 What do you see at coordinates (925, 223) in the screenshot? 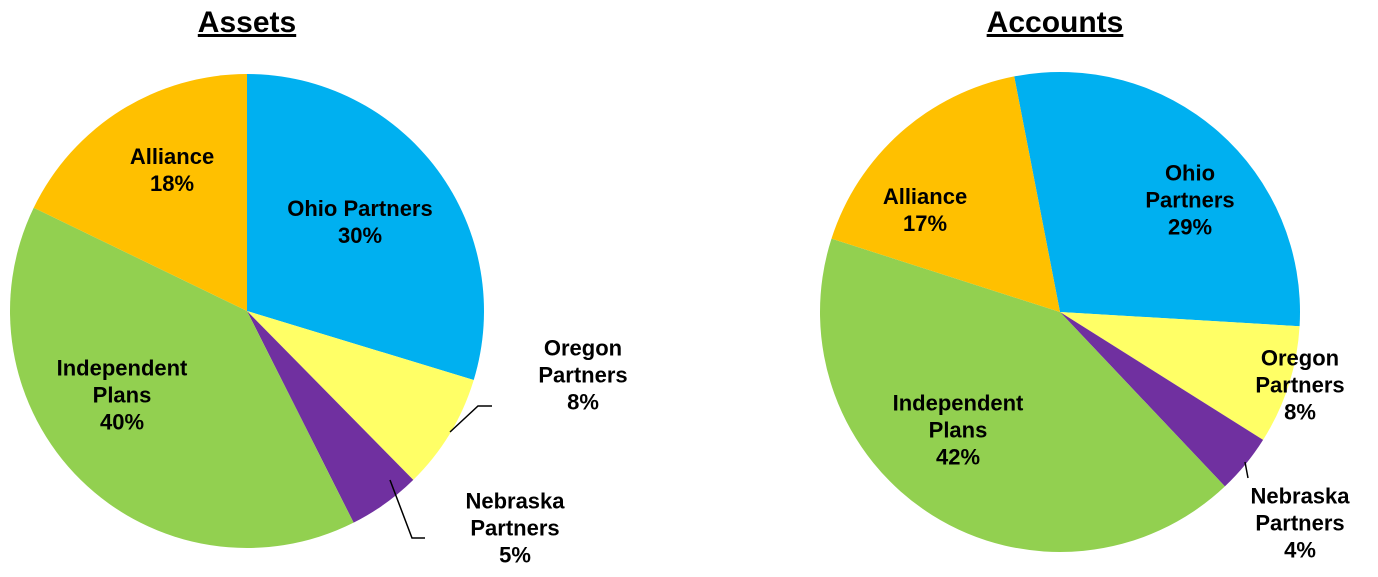
I see `value-label: 17%` at bounding box center [925, 223].